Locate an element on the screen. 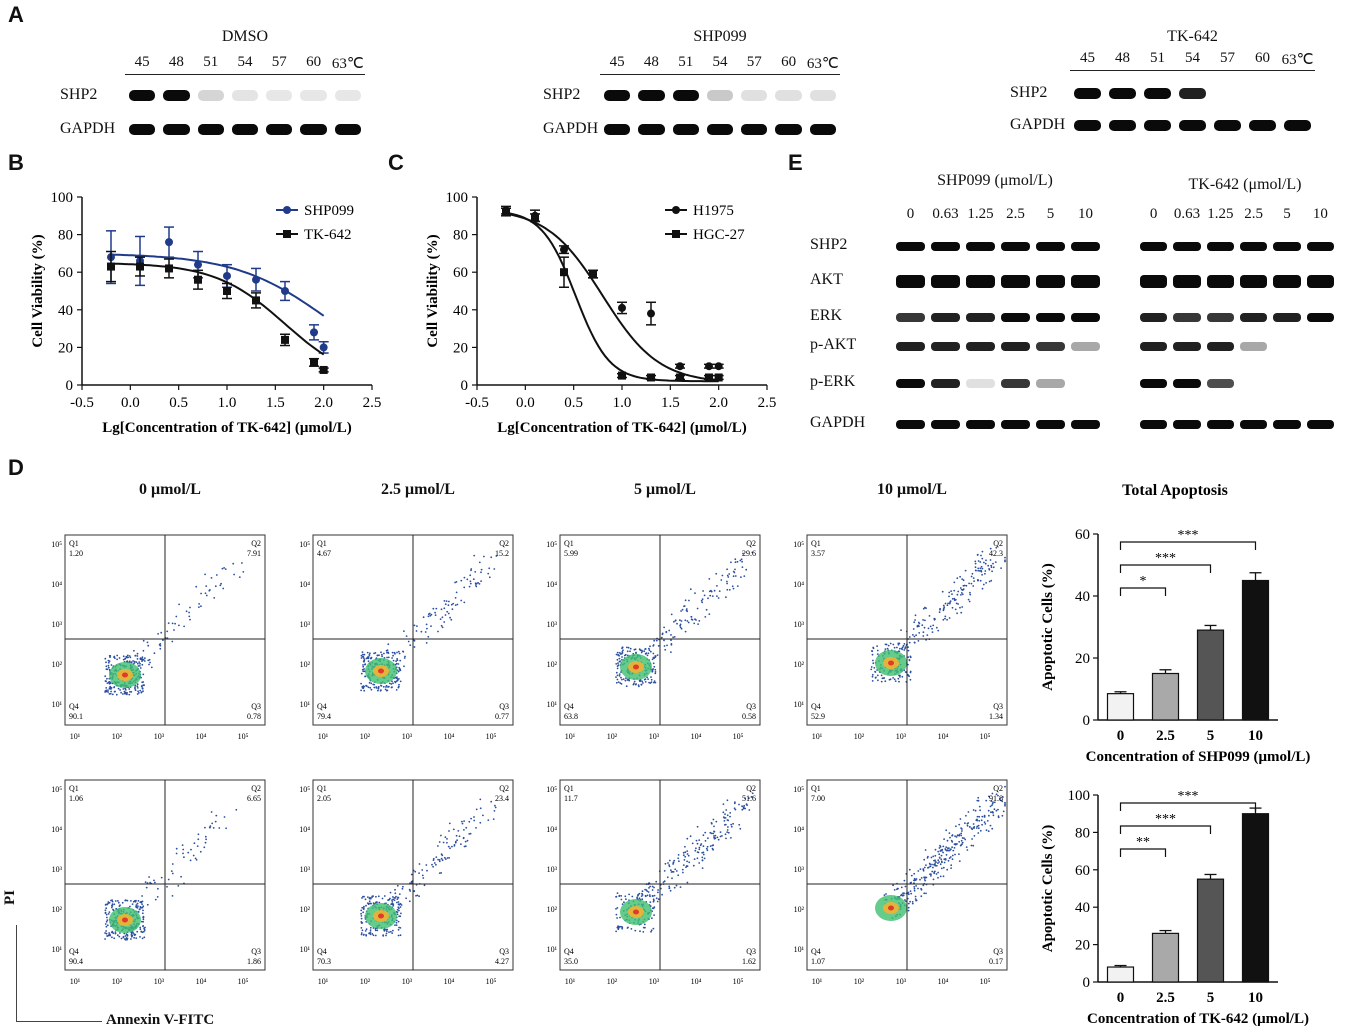 This screenshot has width=1366, height=1034. y-tick-label: 10⁴ is located at coordinates (551, 584).